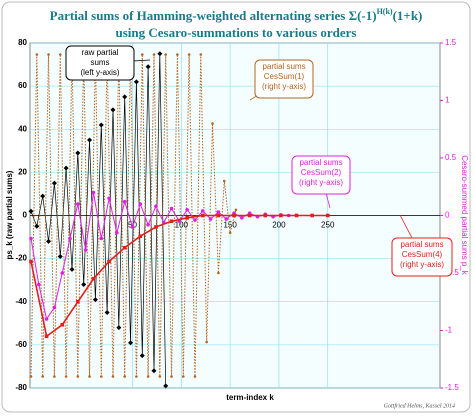 The height and width of the screenshot is (416, 474). Describe the element at coordinates (447, 100) in the screenshot. I see `y2-tick-label: 1` at that location.